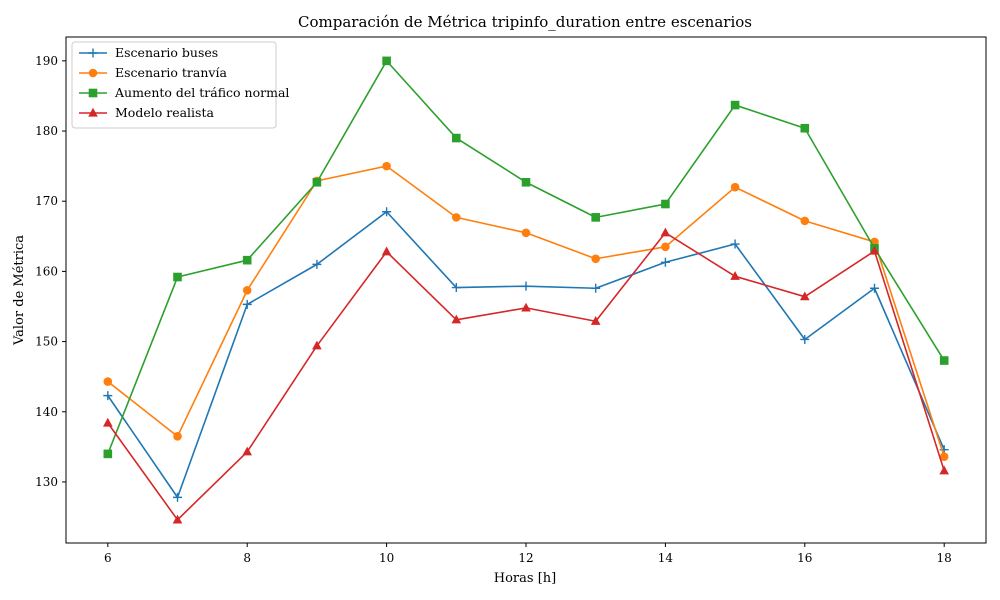 This screenshot has width=1000, height=600. Describe the element at coordinates (46, 131) in the screenshot. I see `y-tick-label: 180` at that location.